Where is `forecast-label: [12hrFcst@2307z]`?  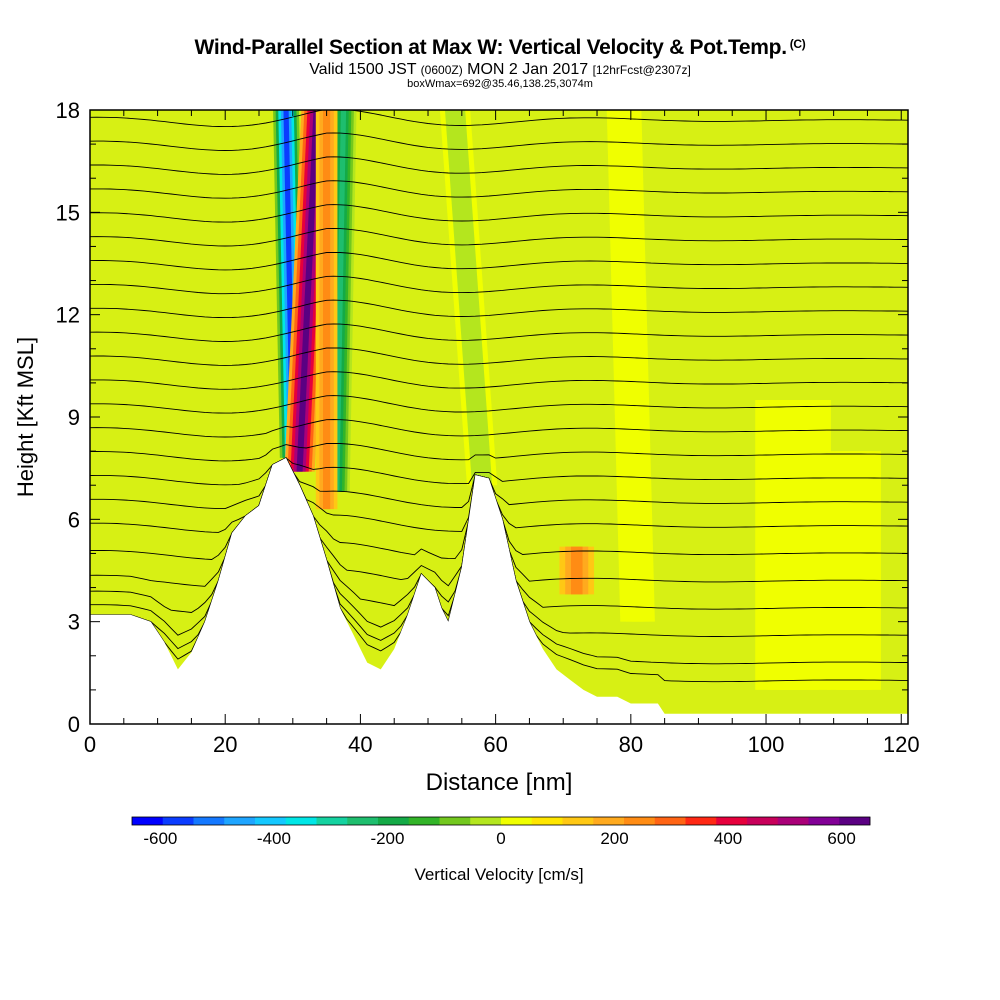
forecast-label: [12hrFcst@2307z] is located at coordinates (641, 70).